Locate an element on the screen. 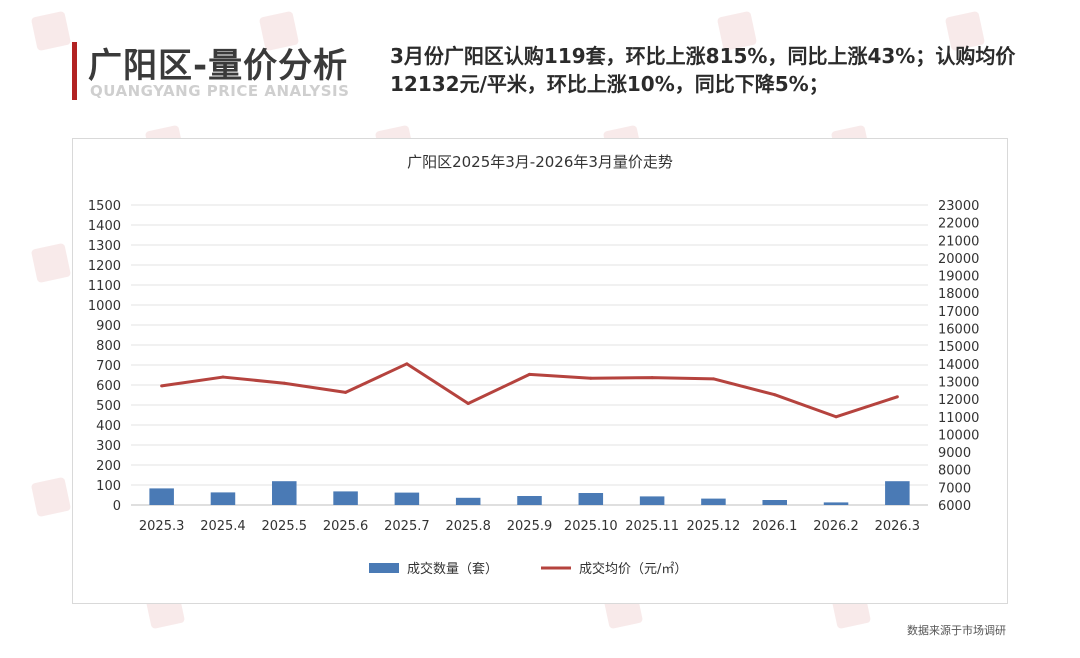  y-left-tick-label: 1300 is located at coordinates (104, 246).